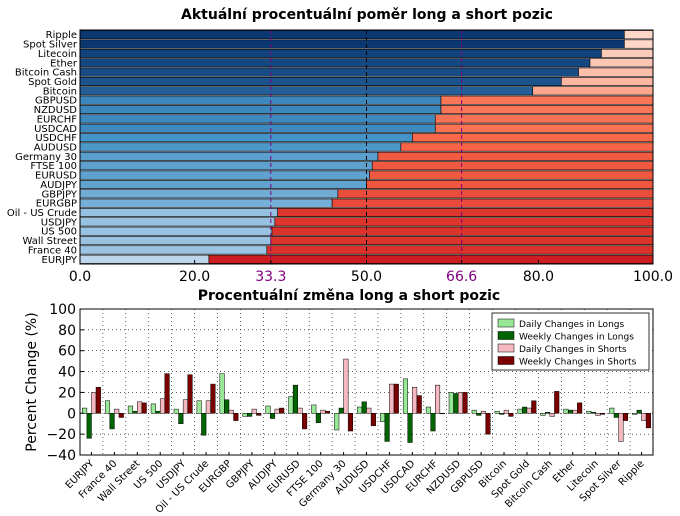 The image size is (680, 516). What do you see at coordinates (653, 277) in the screenshot?
I see `x-tick-label: 100.0` at bounding box center [653, 277].